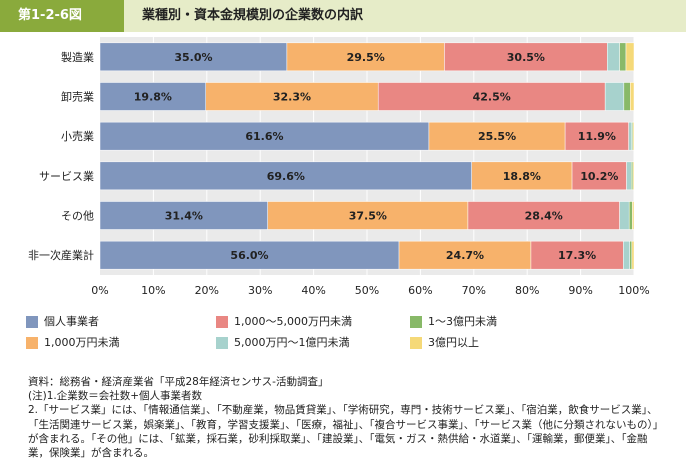  Describe the element at coordinates (62, 16) in the screenshot. I see `figure-number: 第1-2-6図` at that location.